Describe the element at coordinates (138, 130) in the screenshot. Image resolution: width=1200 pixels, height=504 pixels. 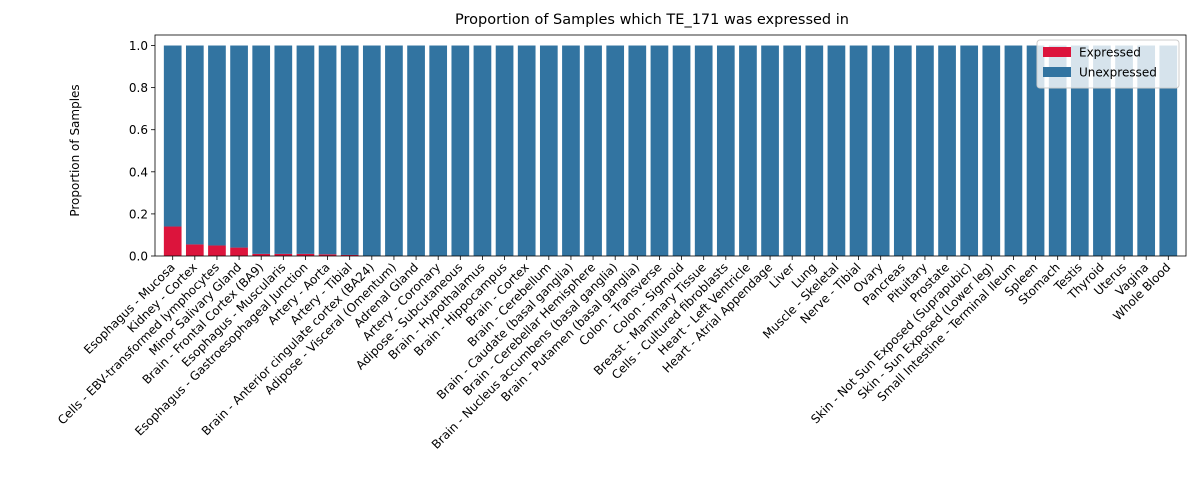
I see `y-tick-label: 0.6` at that location.